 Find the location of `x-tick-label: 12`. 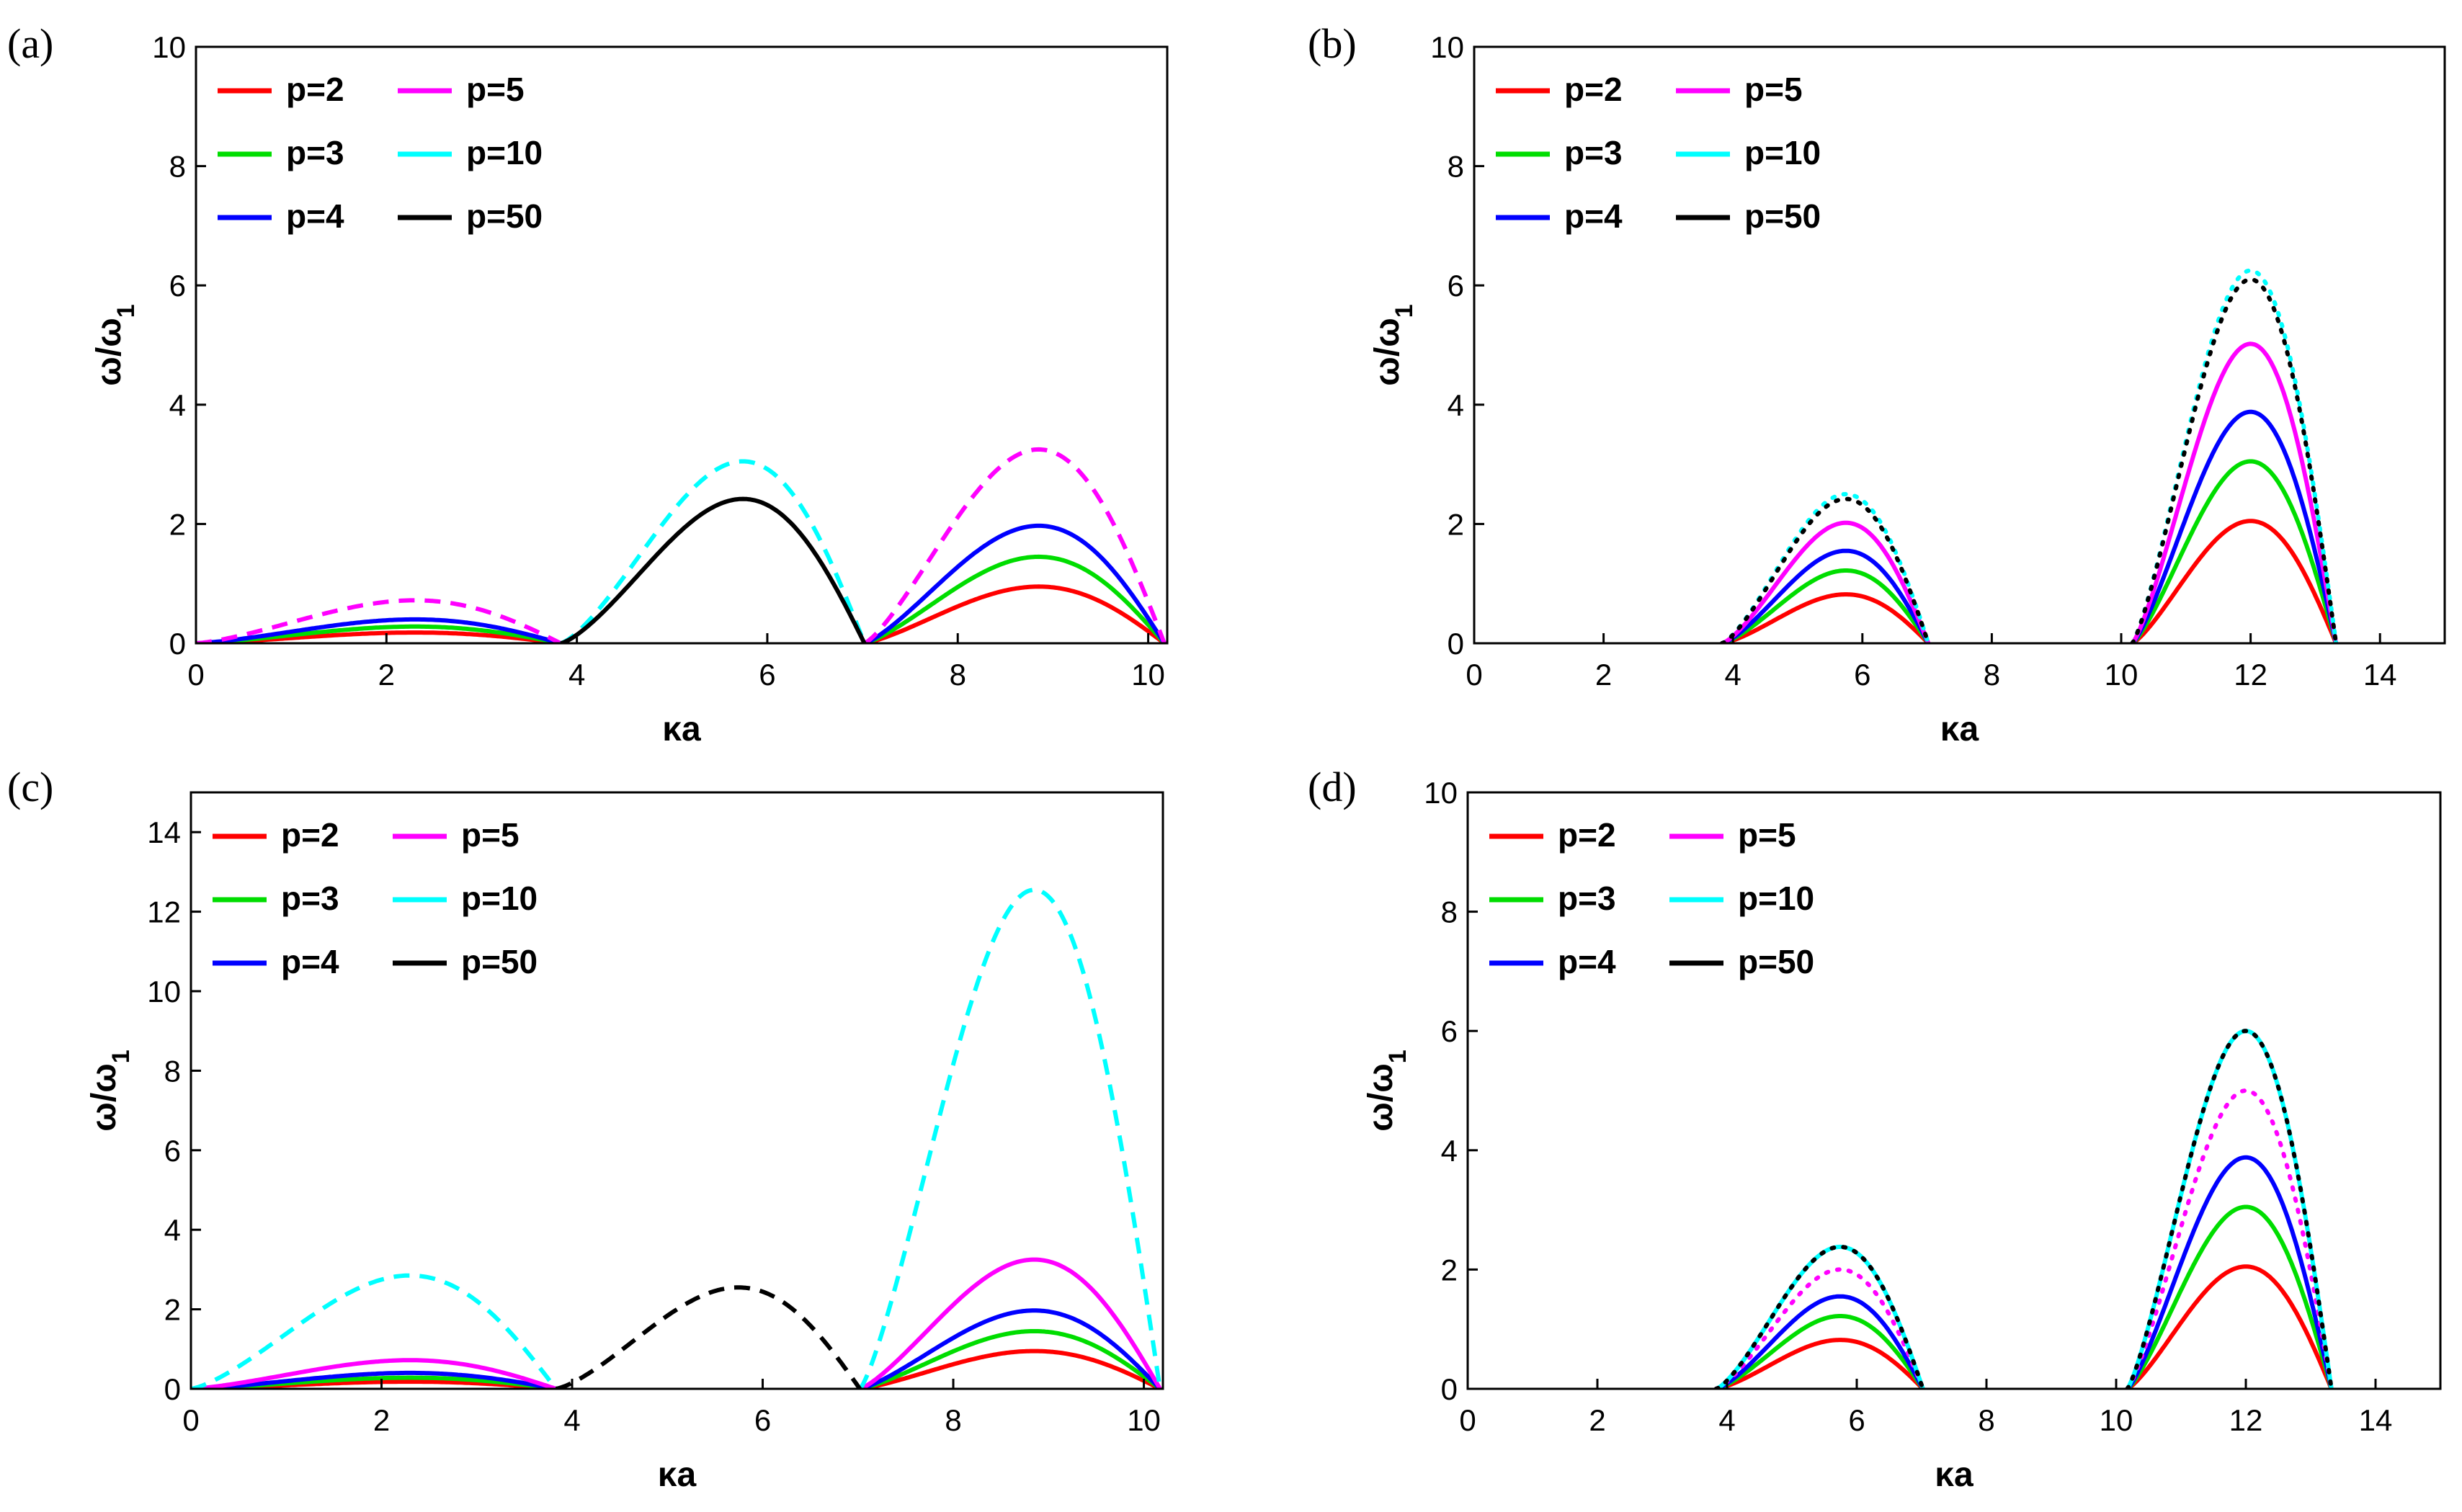

x-tick-label: 12 is located at coordinates (2246, 1420).